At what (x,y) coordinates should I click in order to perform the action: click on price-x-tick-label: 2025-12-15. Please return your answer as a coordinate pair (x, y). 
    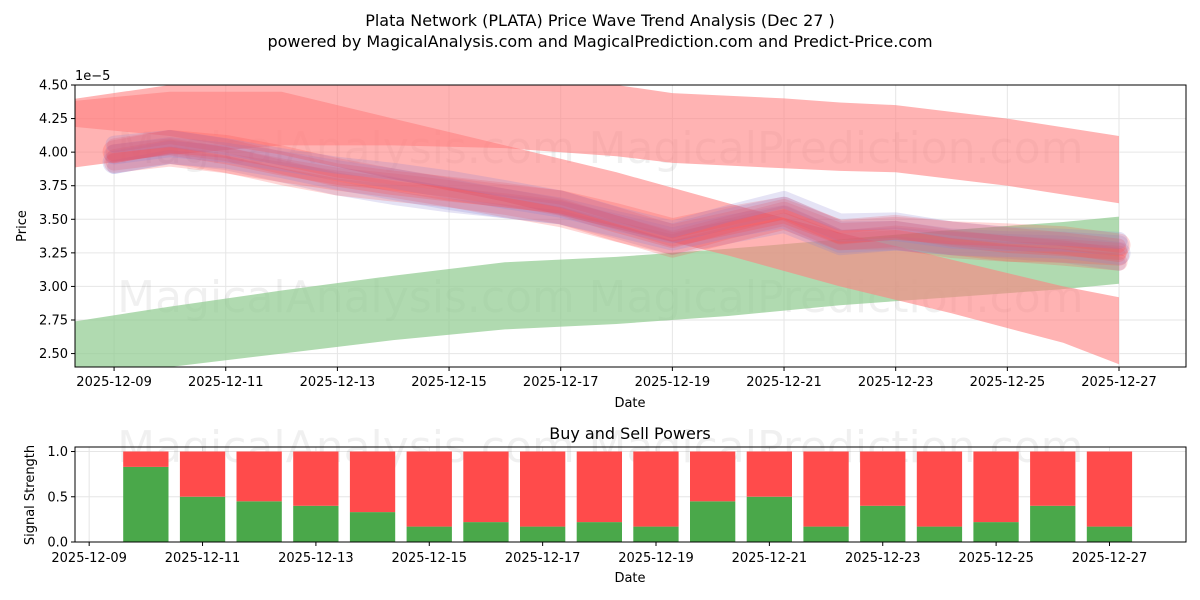
    Looking at the image, I should click on (449, 382).